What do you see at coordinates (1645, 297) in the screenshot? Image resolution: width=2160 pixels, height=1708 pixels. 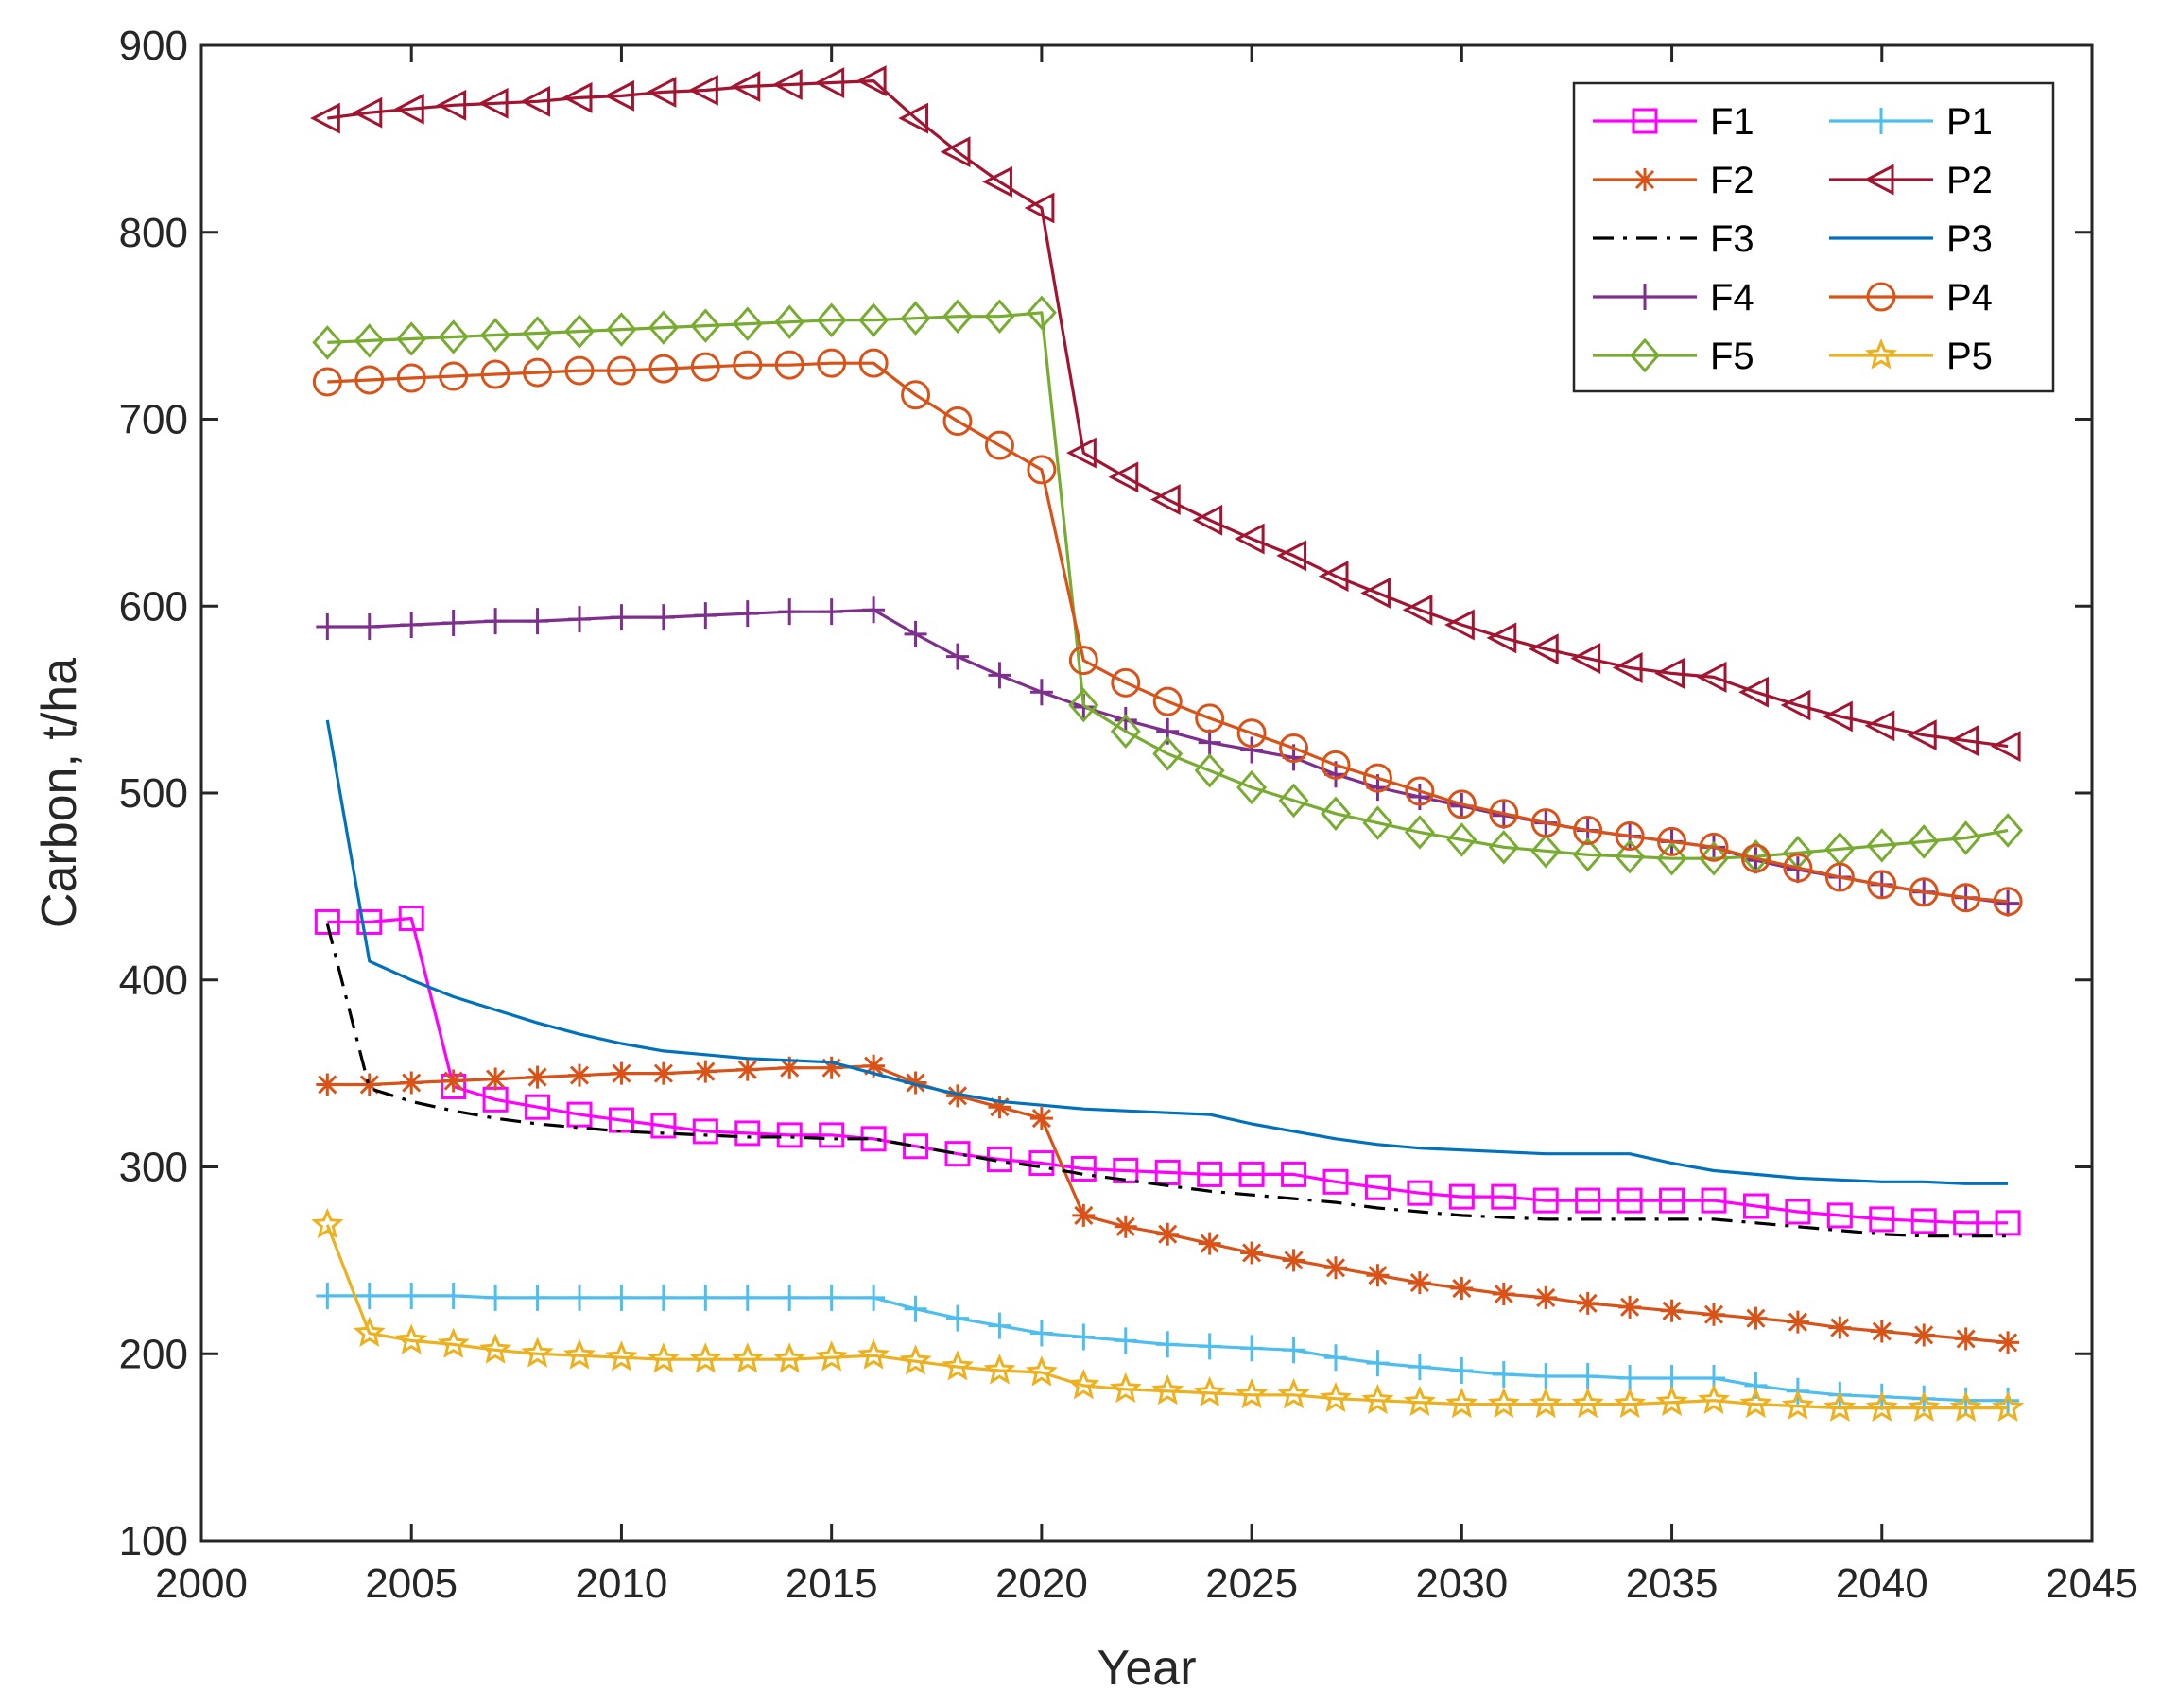 I see `legend-marker-F4` at bounding box center [1645, 297].